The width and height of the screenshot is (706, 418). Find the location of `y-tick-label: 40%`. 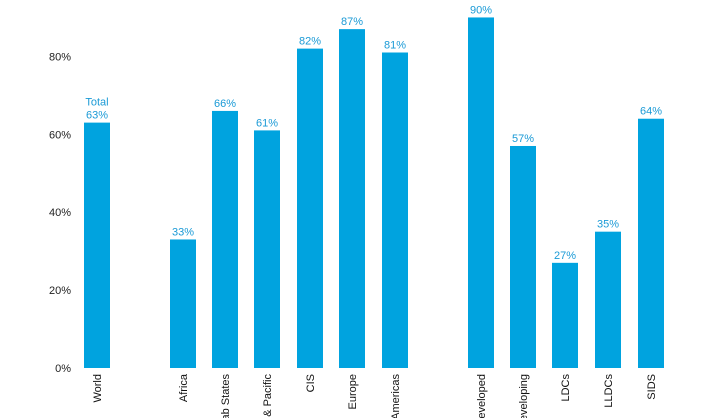

y-tick-label: 40% is located at coordinates (60, 213).